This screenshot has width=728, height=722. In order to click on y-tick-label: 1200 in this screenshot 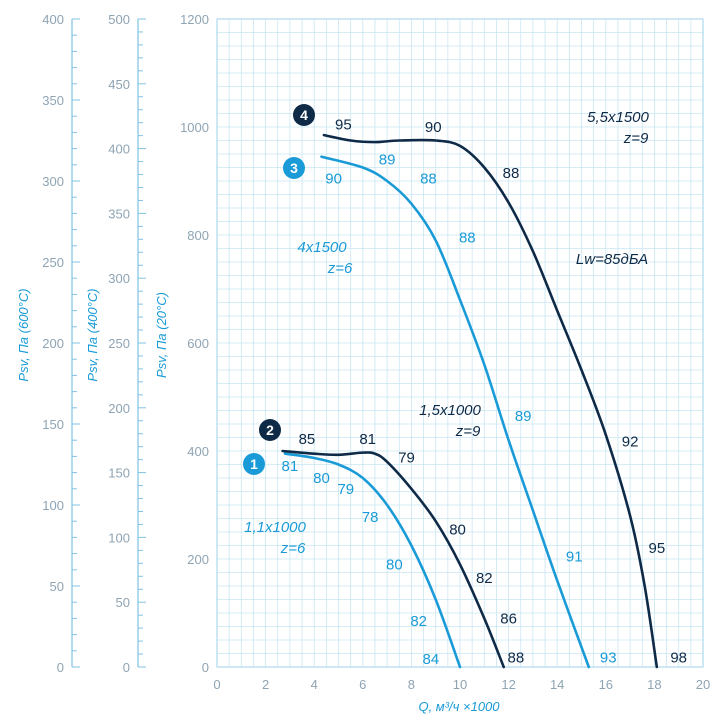, I will do `click(194, 19)`.